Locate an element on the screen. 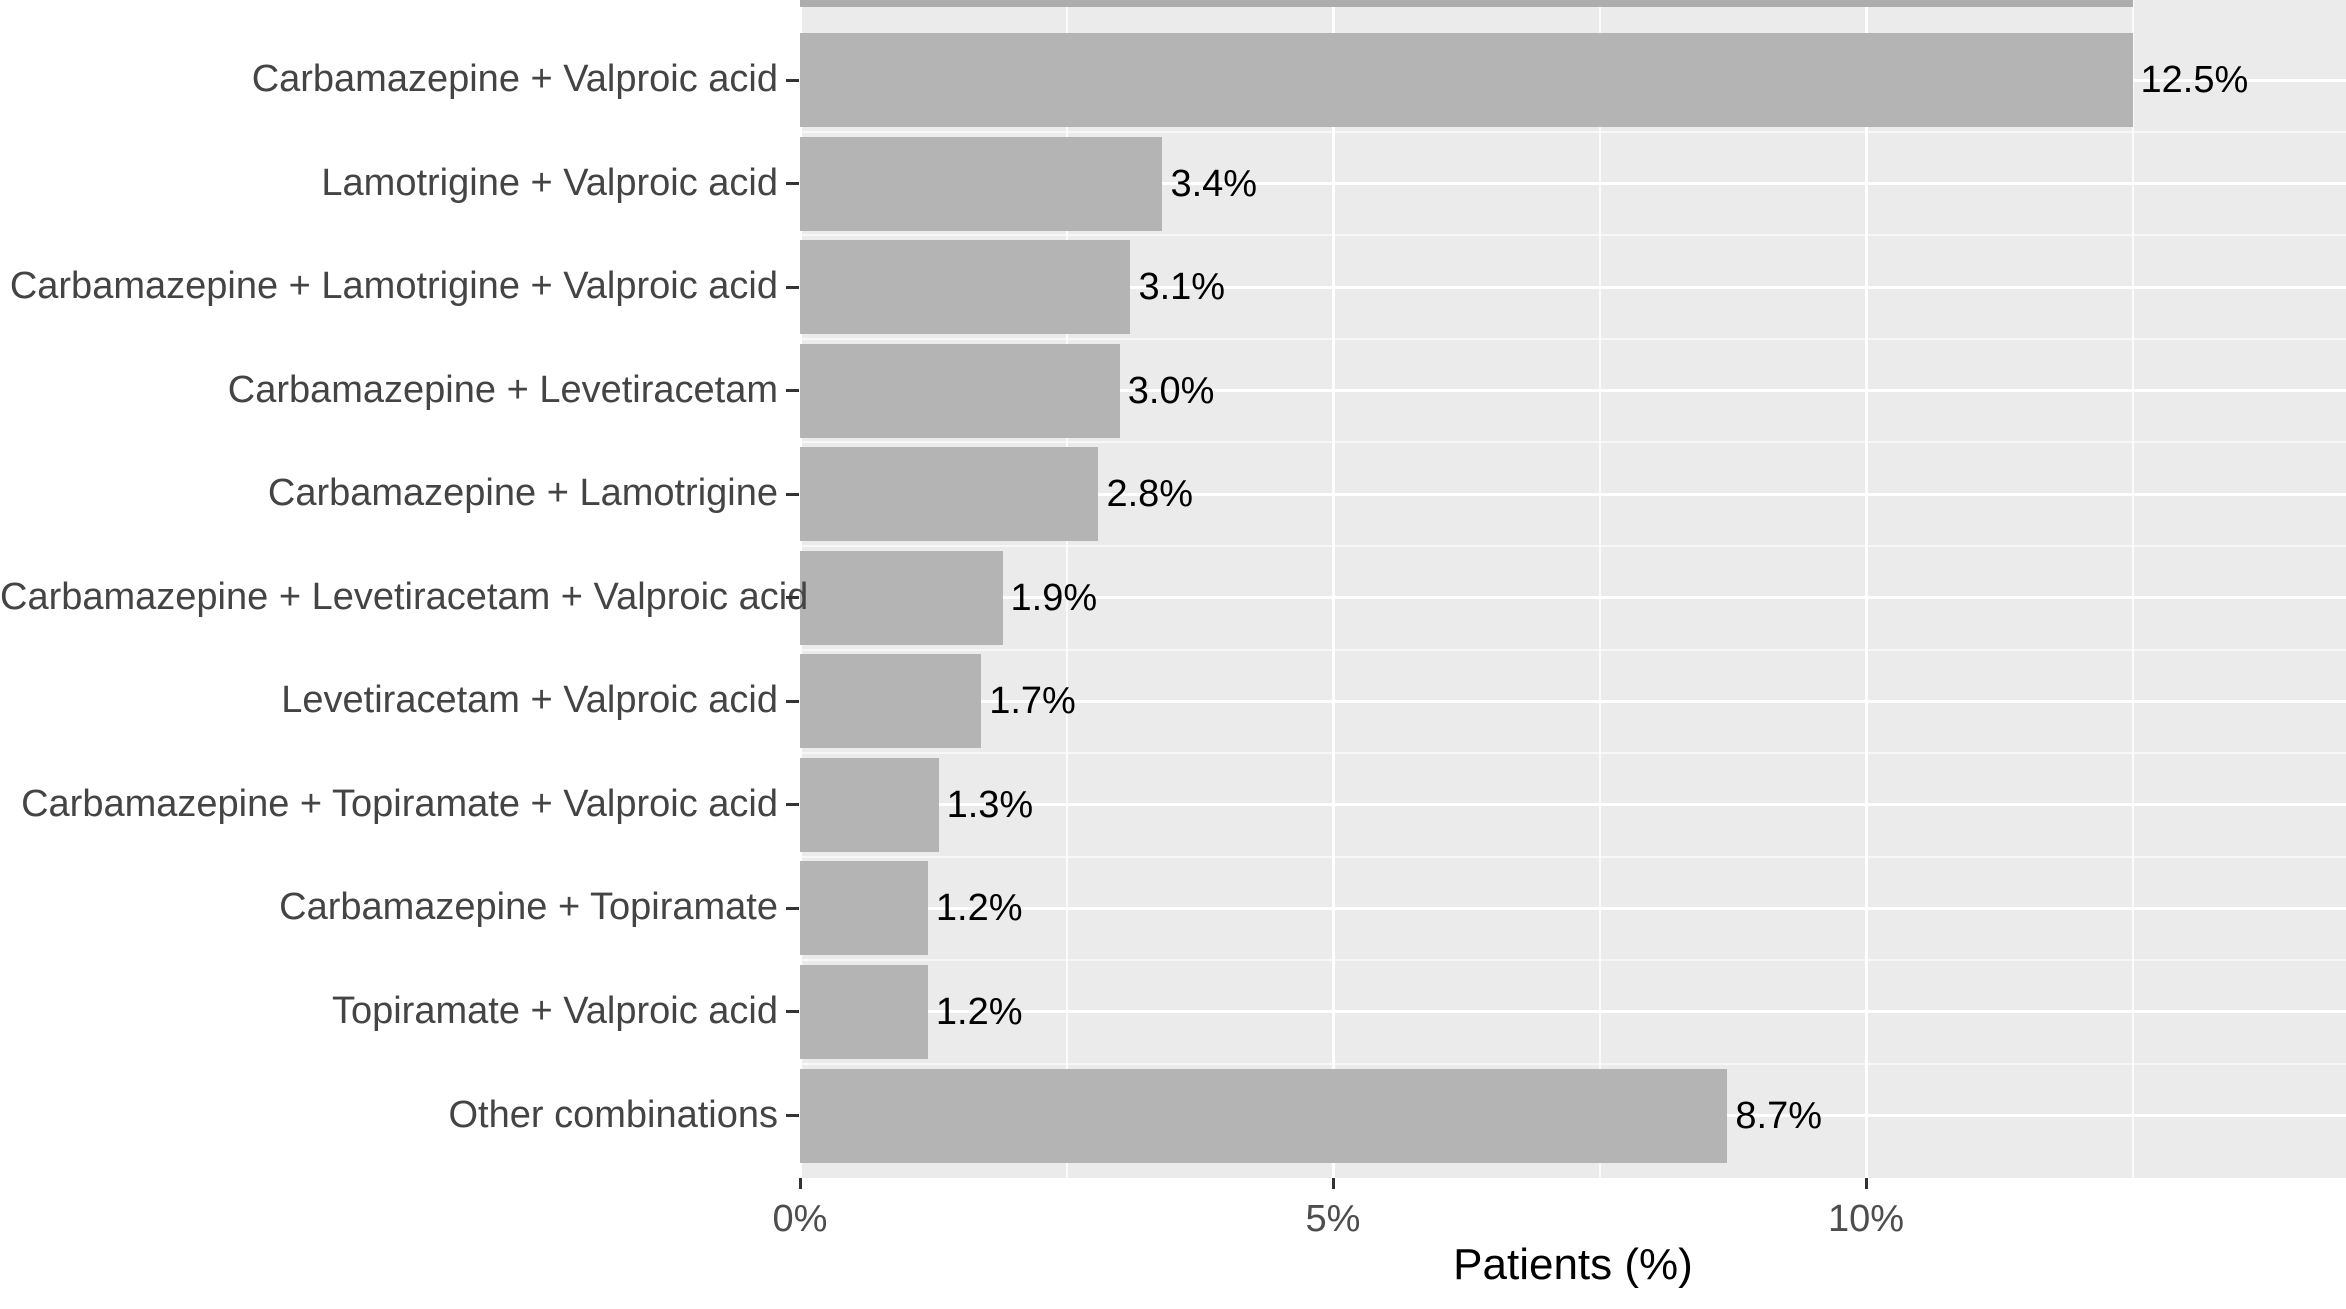 The height and width of the screenshot is (1309, 2346). category-label: Carbamazepine + Lamotrigine is located at coordinates (522, 493).